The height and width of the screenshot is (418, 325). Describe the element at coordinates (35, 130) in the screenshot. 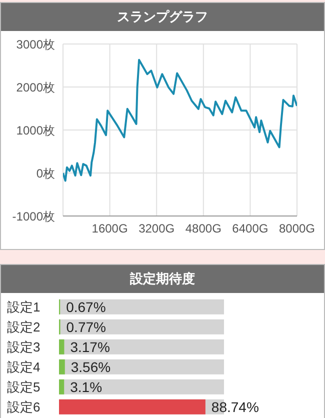

I see `y-tick-label: 1000枚` at that location.